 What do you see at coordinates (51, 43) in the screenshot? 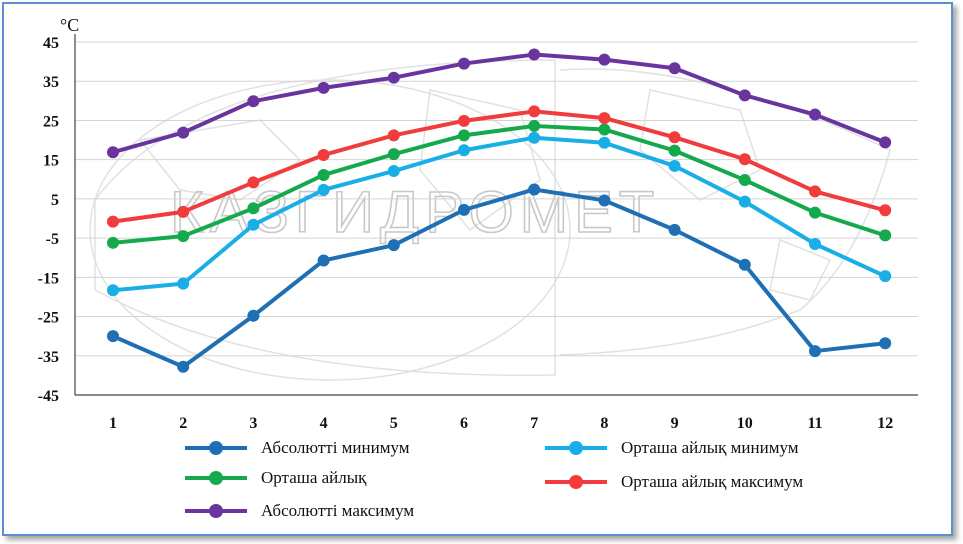
I see `y-tick-label: 45` at bounding box center [51, 43].